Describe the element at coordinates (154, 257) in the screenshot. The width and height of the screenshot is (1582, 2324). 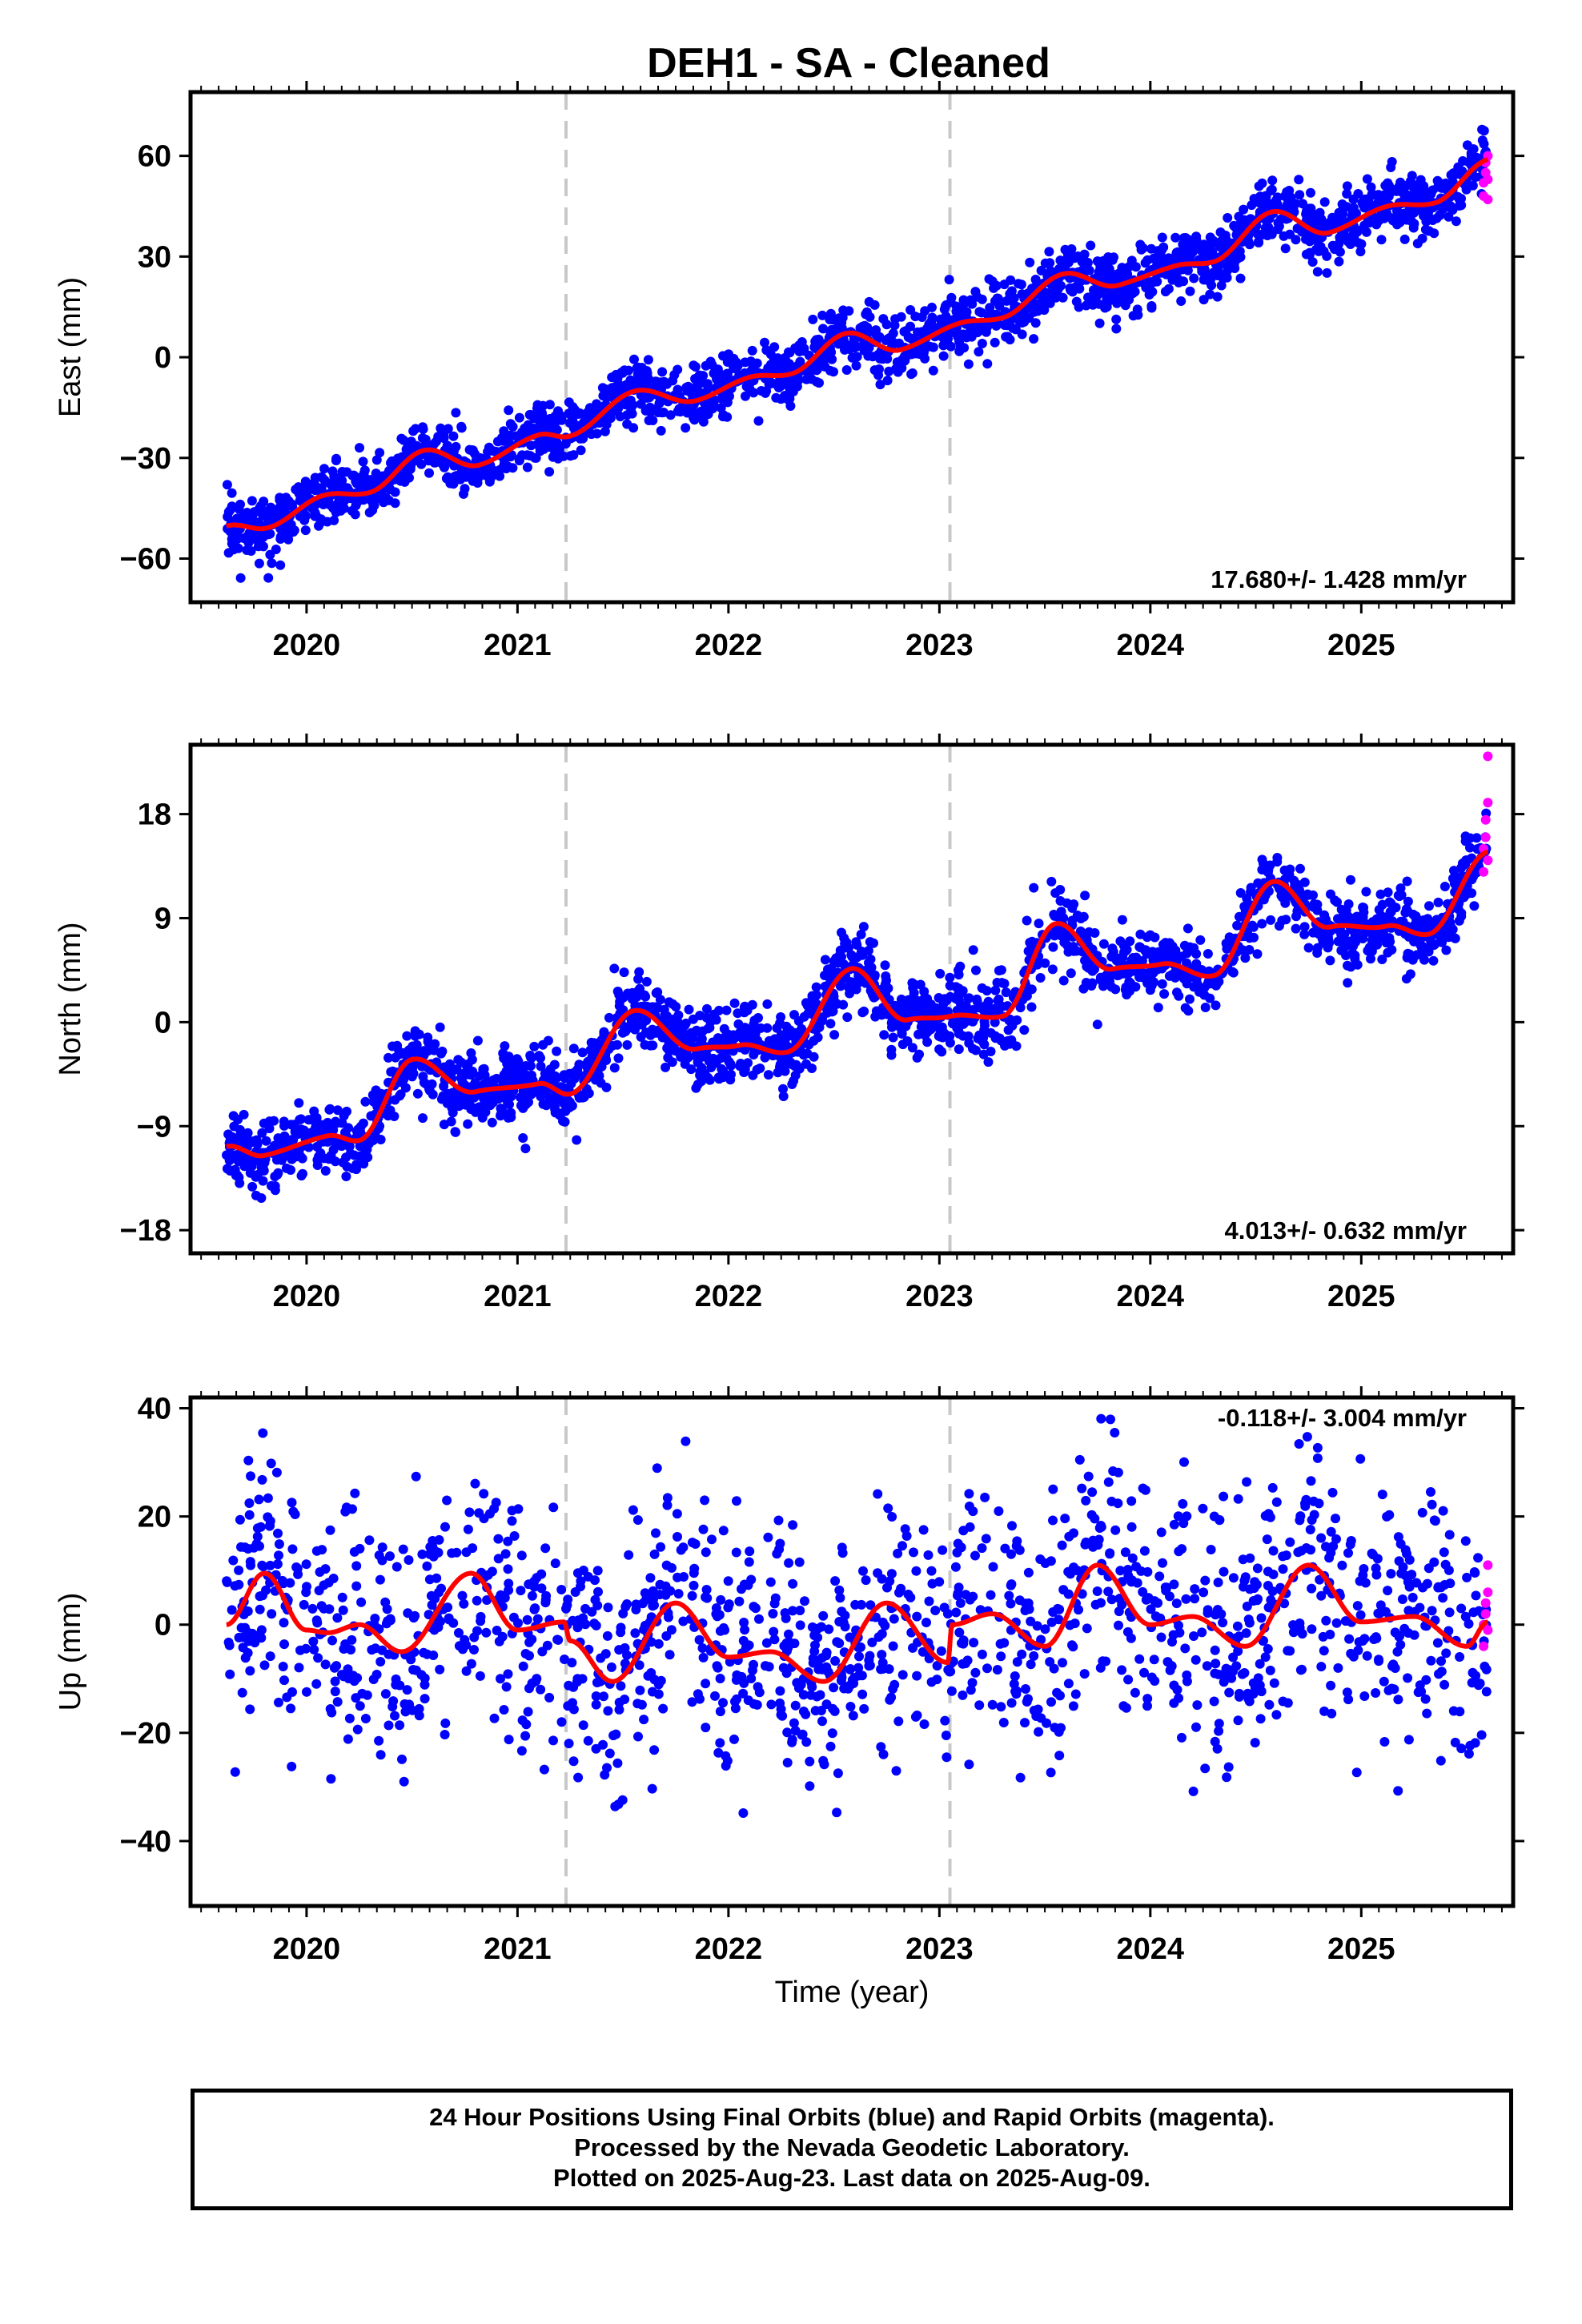
I see `east-y-tick-label: 30` at that location.